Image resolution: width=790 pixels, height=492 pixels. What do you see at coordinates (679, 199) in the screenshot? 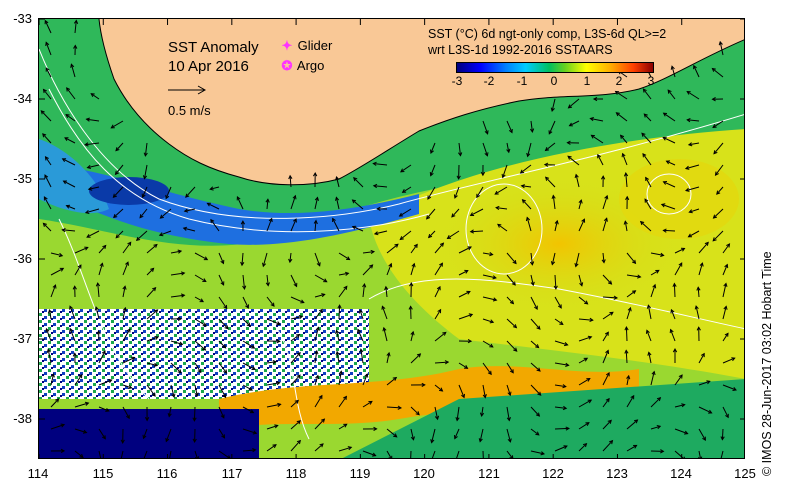
I see `warm-eddy-east` at bounding box center [679, 199].